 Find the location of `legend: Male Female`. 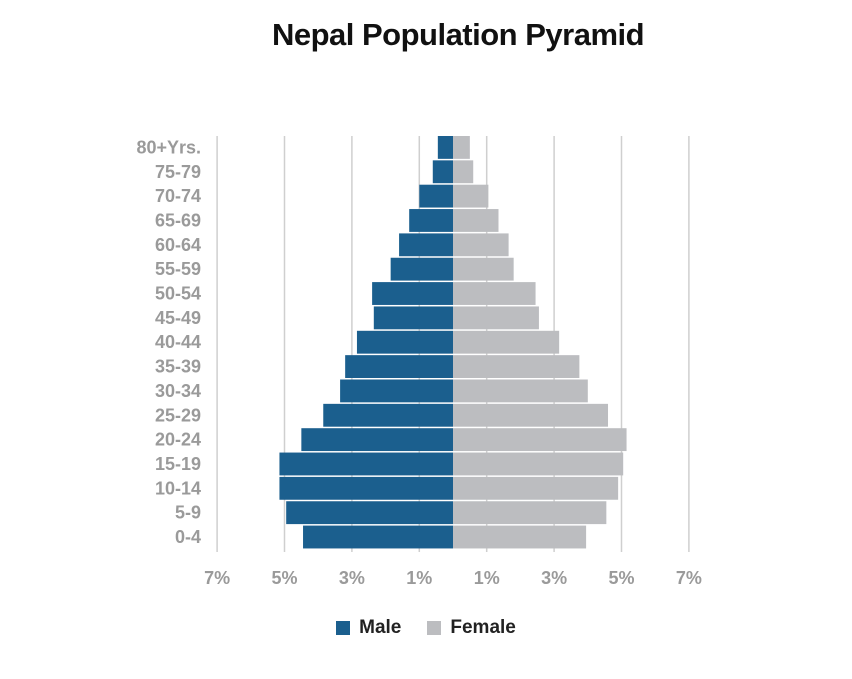

legend: Male Female is located at coordinates (426, 628).